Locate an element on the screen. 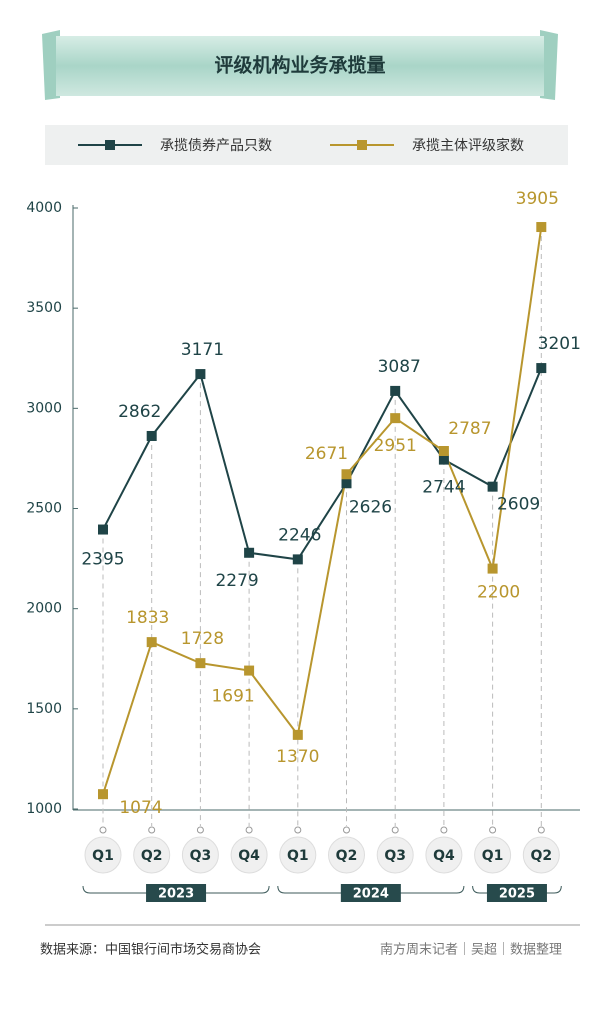  series-line is located at coordinates (322, 464).